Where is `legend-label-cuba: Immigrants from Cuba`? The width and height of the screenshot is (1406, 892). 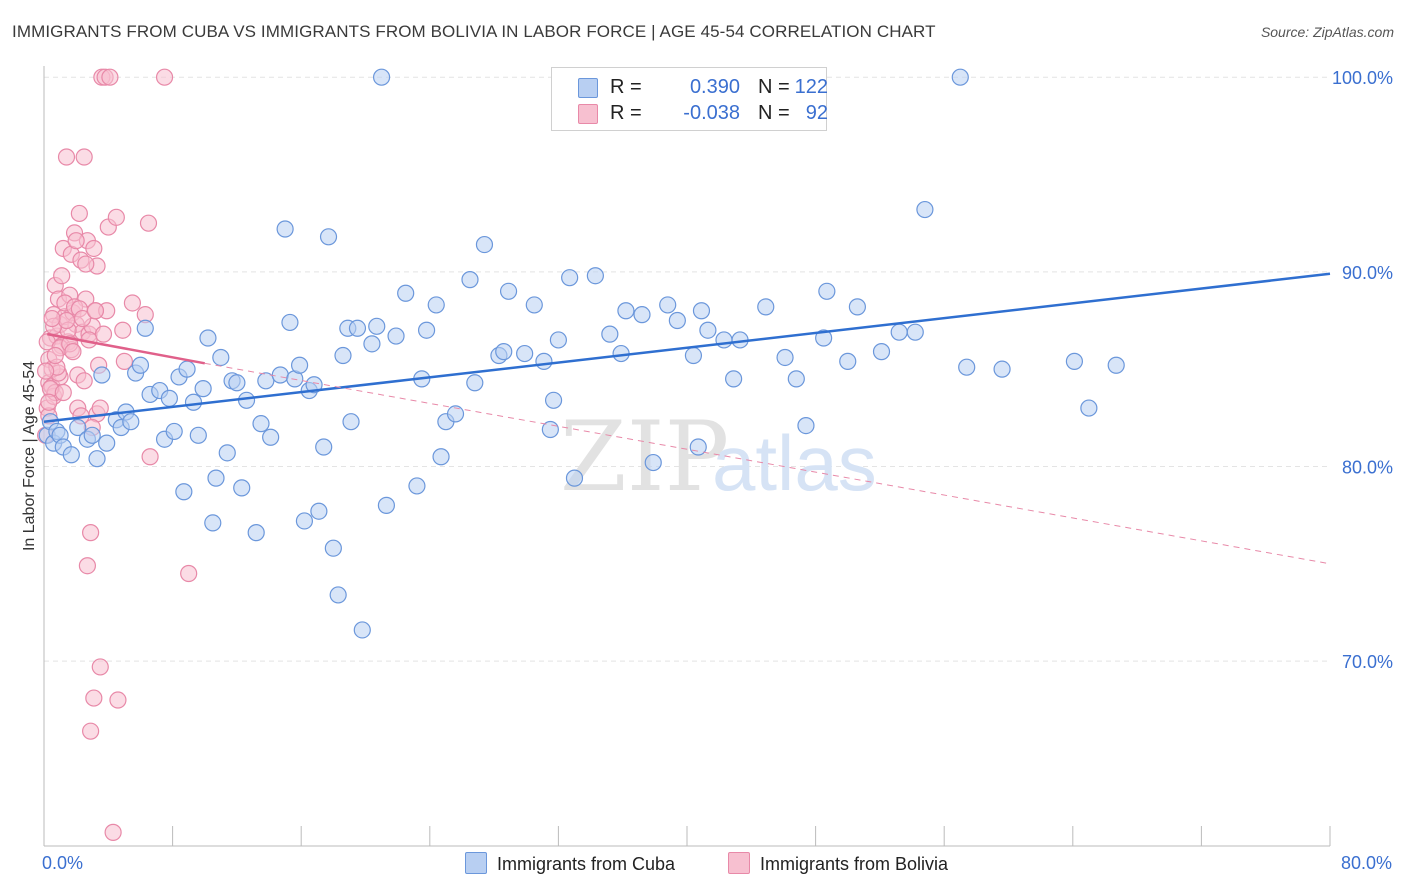 legend-label-cuba: Immigrants from Cuba is located at coordinates (586, 864).